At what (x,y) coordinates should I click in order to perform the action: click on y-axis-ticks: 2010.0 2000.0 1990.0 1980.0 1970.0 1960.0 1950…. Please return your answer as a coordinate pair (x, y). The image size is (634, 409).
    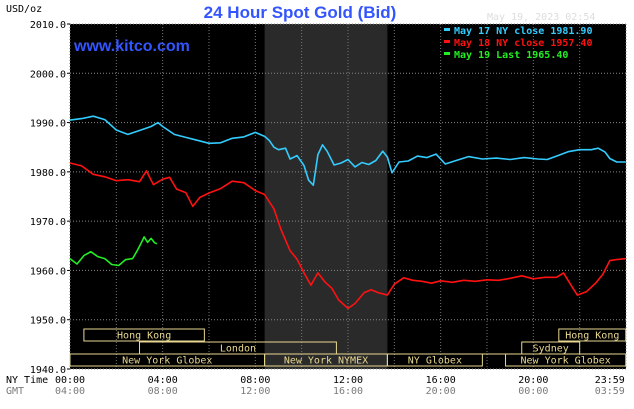
    Looking at the image, I should click on (50, 198).